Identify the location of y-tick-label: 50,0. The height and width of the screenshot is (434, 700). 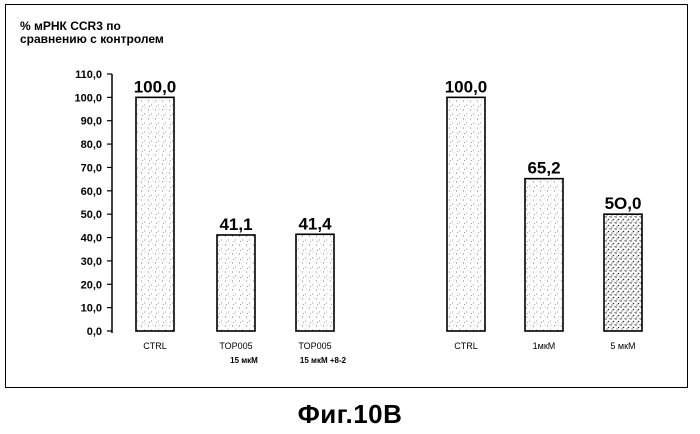
(91, 215).